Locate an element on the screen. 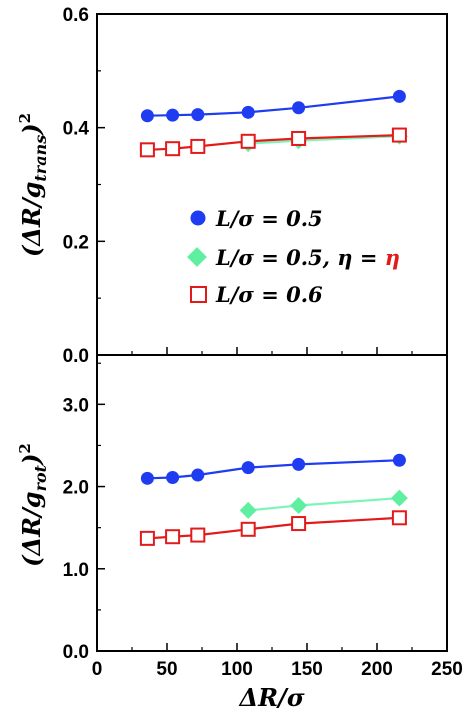  bottom-series-0-line is located at coordinates (273, 469).